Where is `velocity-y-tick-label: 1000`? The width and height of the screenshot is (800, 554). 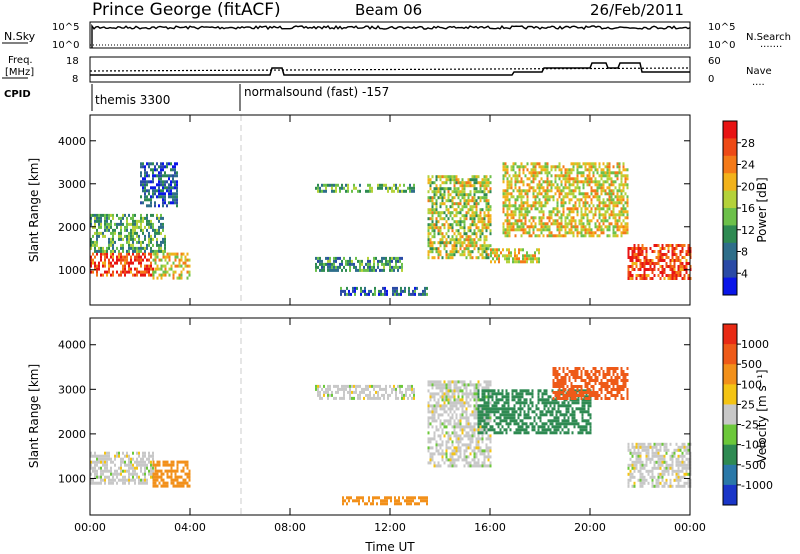
velocity-y-tick-label: 1000 is located at coordinates (72, 478).